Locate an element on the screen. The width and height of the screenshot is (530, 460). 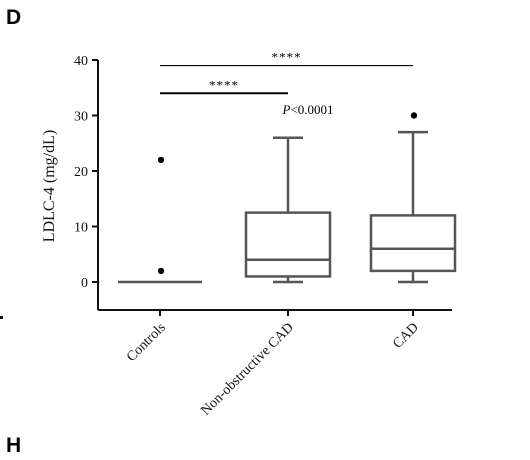
y-tick-label-30: 30 is located at coordinates (81, 117).